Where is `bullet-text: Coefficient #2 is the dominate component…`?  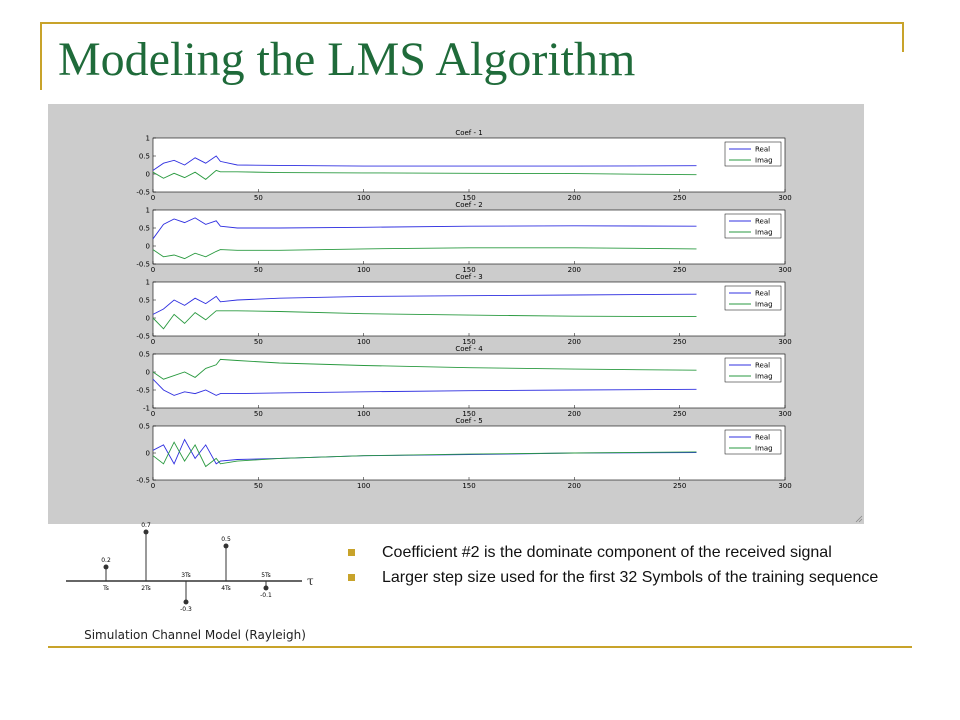 bullet-text: Coefficient #2 is the dominate component… is located at coordinates (607, 552).